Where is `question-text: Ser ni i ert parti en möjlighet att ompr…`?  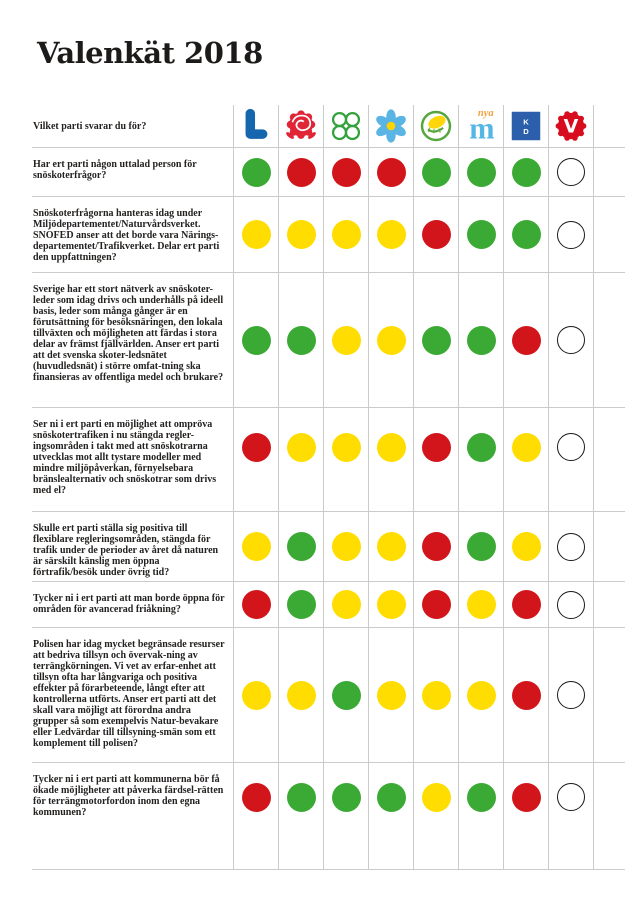
question-text: Ser ni i ert parti en möjlighet att ompr… is located at coordinates (125, 457).